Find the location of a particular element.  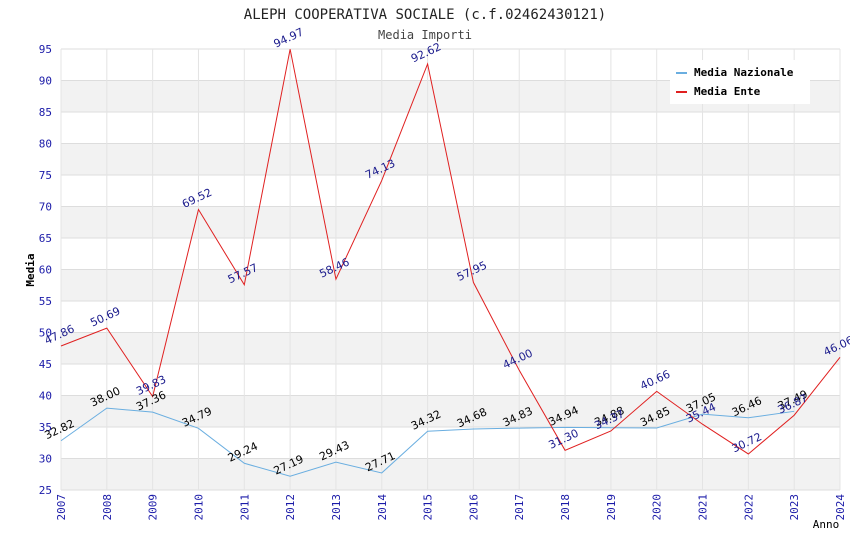

legend-label: Media Ente is located at coordinates (727, 91).